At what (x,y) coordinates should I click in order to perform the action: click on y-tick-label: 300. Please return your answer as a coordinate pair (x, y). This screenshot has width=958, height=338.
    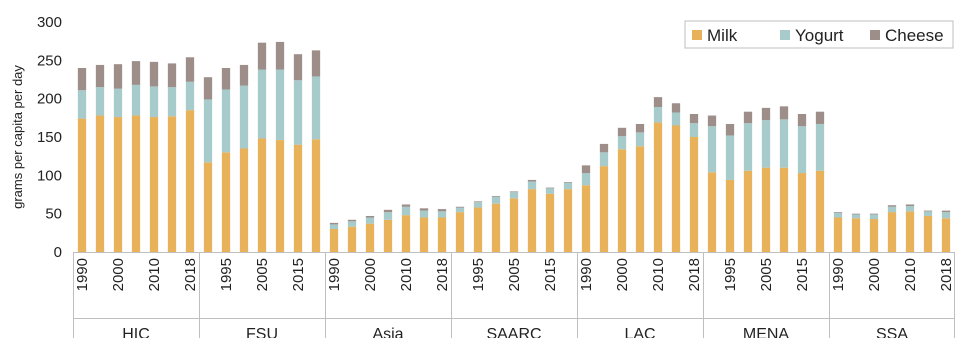
    Looking at the image, I should click on (49, 22).